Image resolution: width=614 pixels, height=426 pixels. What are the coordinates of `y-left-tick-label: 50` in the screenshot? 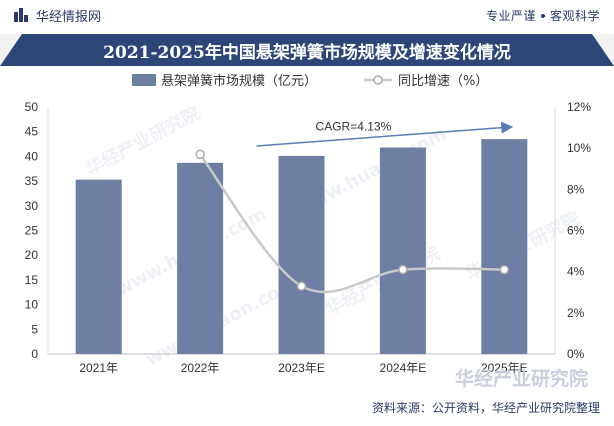 It's located at (32, 107).